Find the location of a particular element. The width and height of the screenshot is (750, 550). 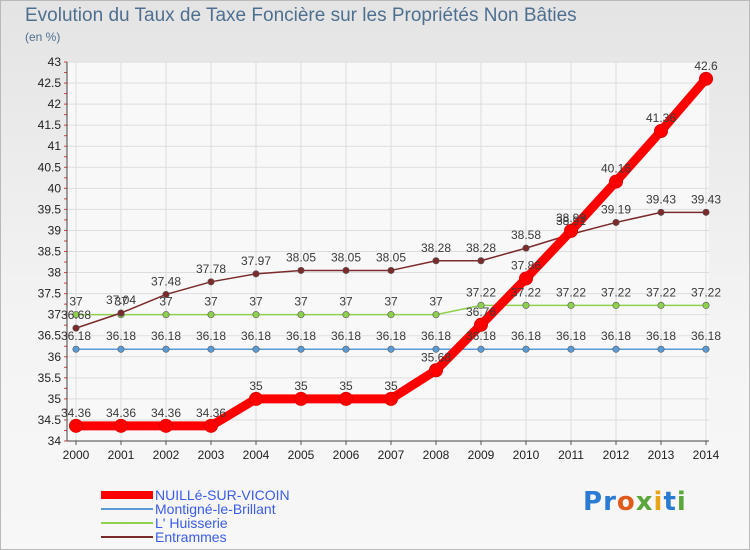

data-label: 39.43 is located at coordinates (661, 199).